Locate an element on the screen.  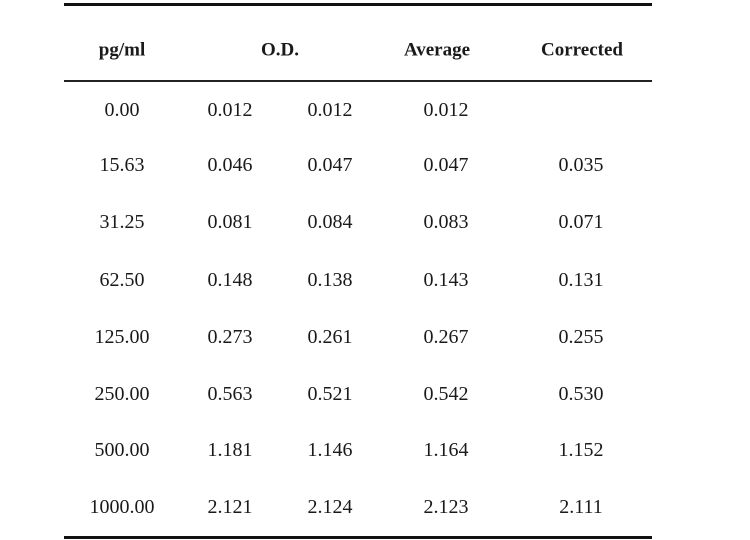
od-replicate-1-cell: 0.081 is located at coordinates (230, 222).